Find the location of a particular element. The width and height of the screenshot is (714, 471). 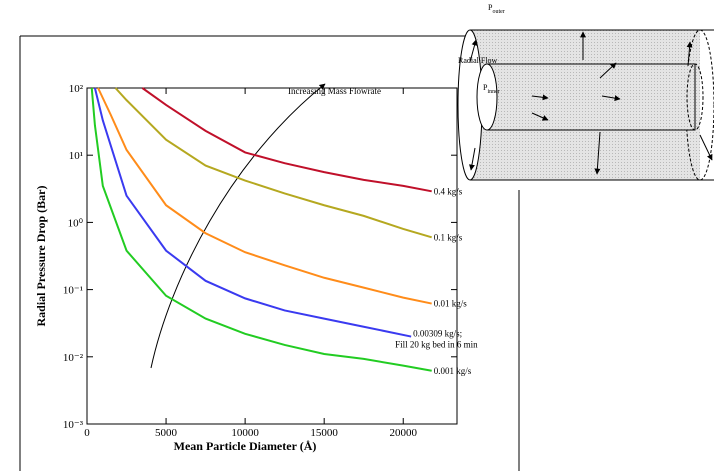

annotation-arrow is located at coordinates (238, 226).